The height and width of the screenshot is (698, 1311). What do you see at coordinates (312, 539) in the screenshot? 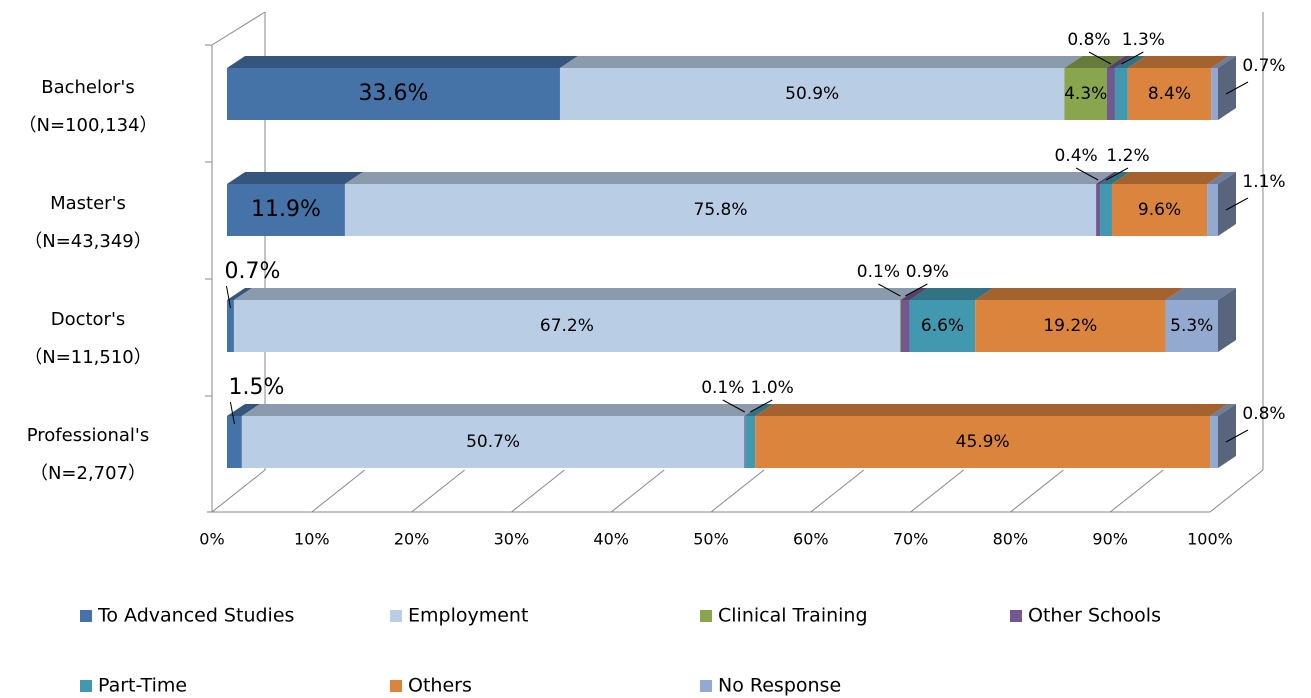
I see `x-tick-label: 10%` at bounding box center [312, 539].